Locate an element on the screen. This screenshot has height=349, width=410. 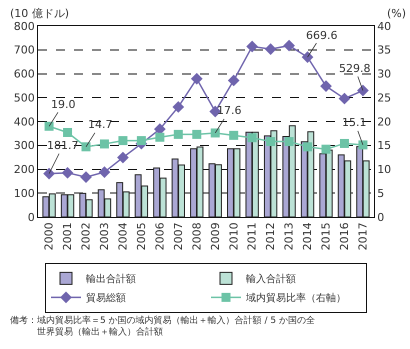
y-tick-label: 500 is located at coordinates (24, 97).